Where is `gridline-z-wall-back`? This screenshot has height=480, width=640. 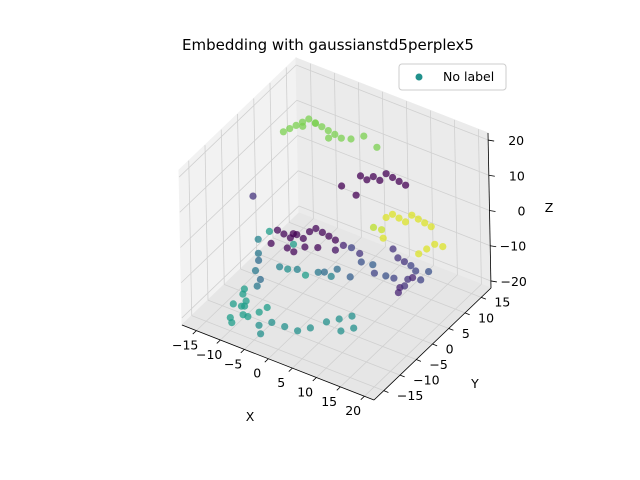
gridline-z-wall-back is located at coordinates (394, 208).